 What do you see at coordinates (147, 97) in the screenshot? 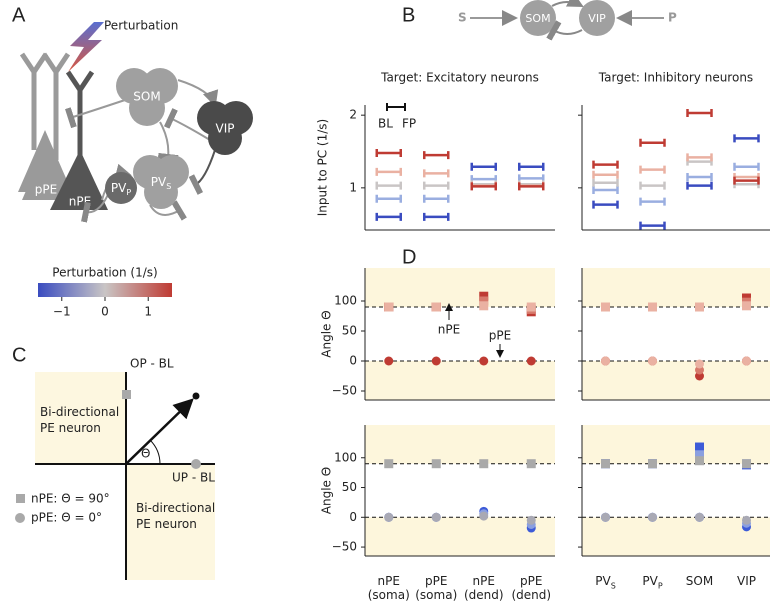
I see `som-cells` at bounding box center [147, 97].